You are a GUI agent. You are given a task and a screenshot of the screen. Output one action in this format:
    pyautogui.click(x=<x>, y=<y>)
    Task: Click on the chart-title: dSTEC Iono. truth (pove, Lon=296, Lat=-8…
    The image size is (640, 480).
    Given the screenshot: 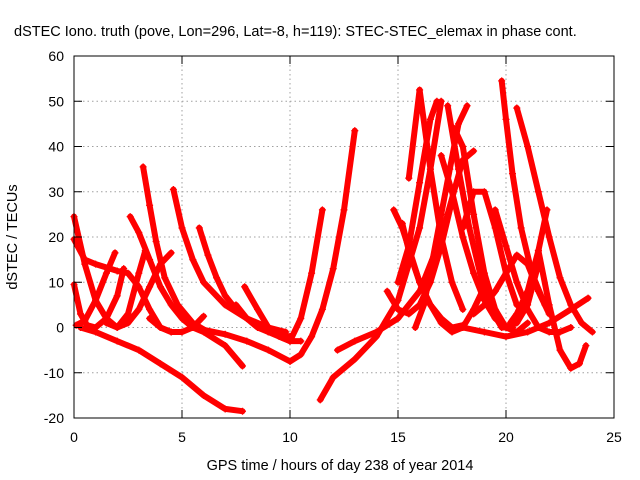 What is the action you would take?
    pyautogui.click(x=295, y=32)
    